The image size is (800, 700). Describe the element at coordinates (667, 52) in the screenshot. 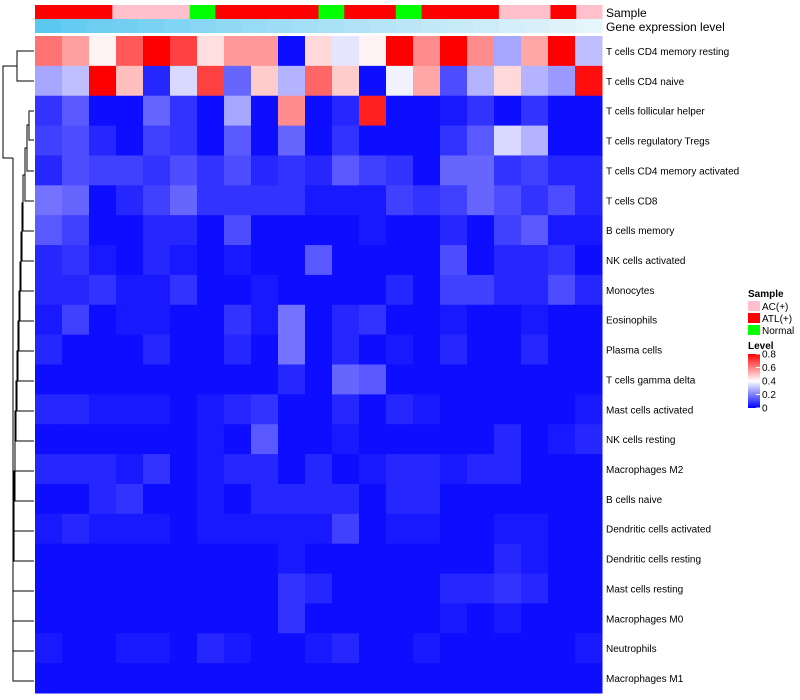

I see `row-label: T cells CD4 memory resting` at that location.